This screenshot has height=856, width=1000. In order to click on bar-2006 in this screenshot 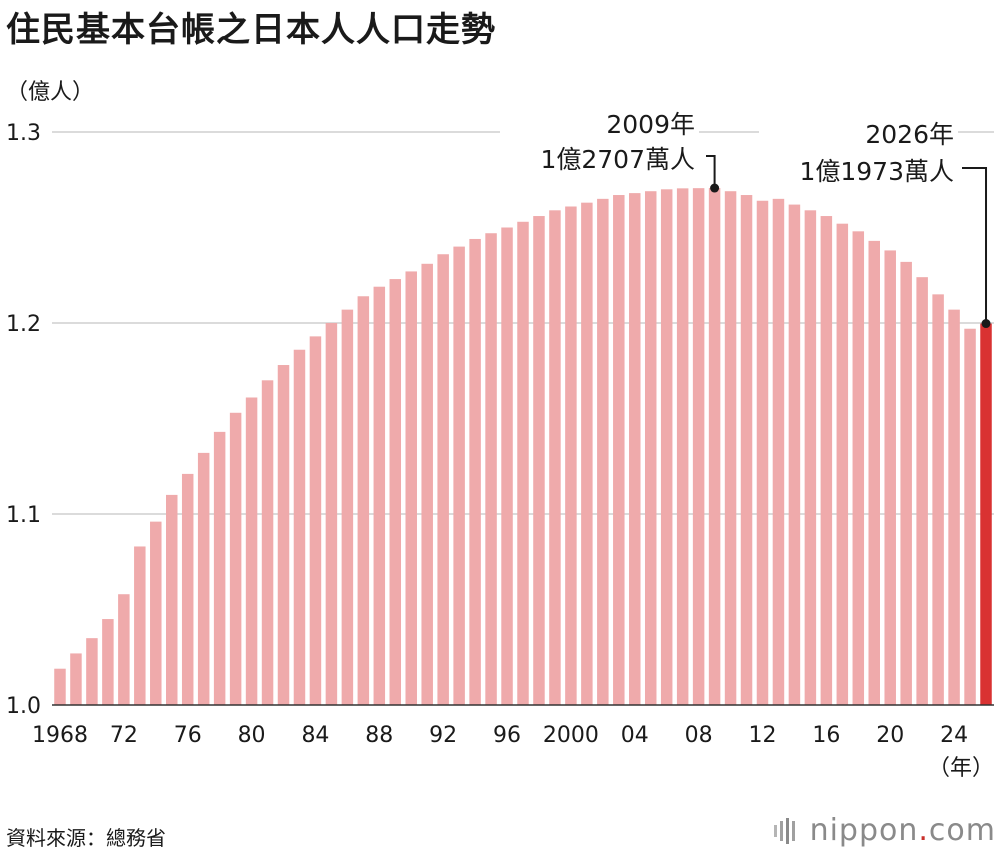, I will do `click(666, 447)`.